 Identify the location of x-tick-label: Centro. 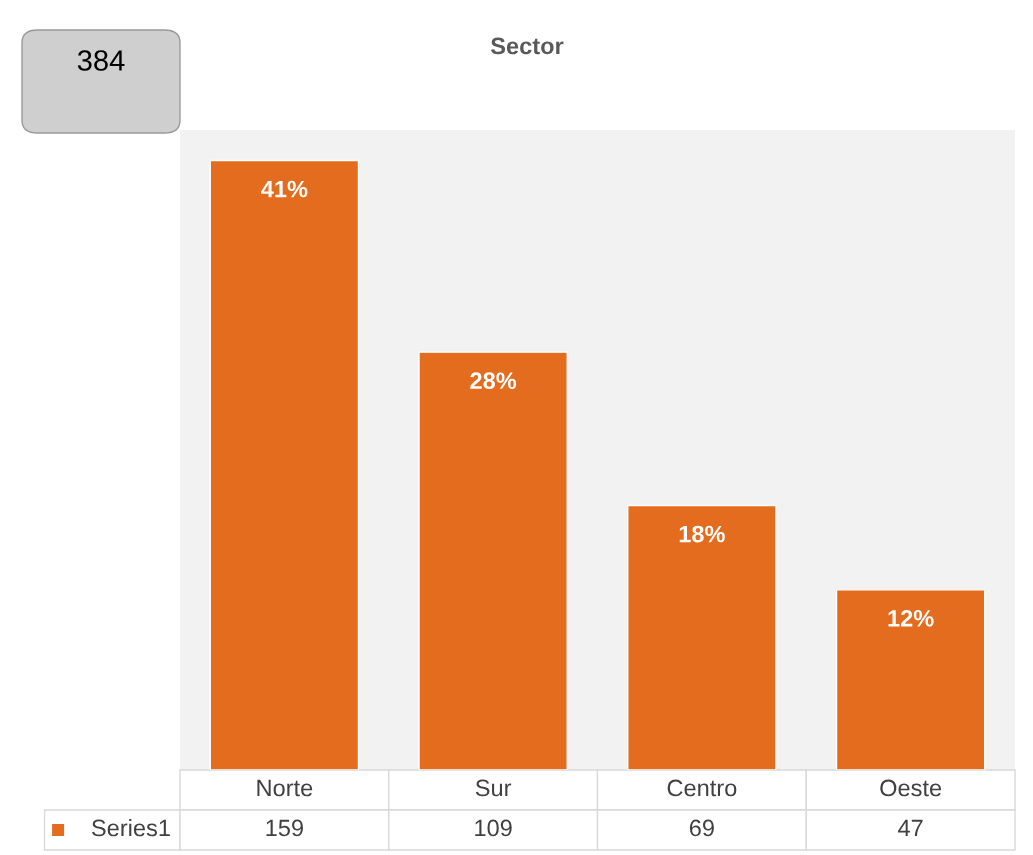
(702, 788).